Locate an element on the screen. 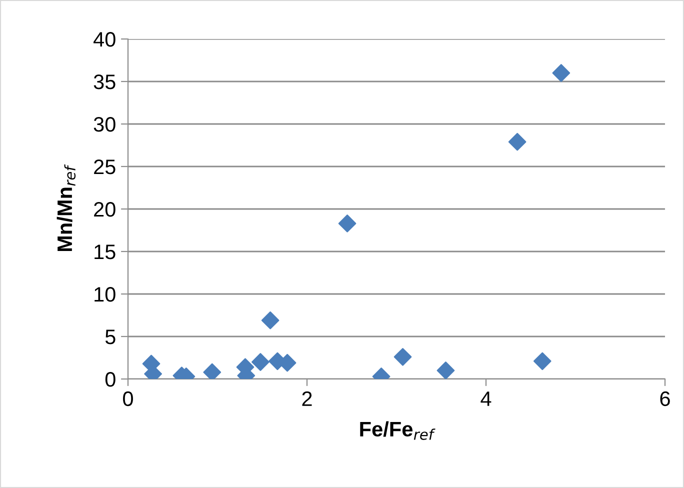  x-tick-label: 4 is located at coordinates (486, 399).